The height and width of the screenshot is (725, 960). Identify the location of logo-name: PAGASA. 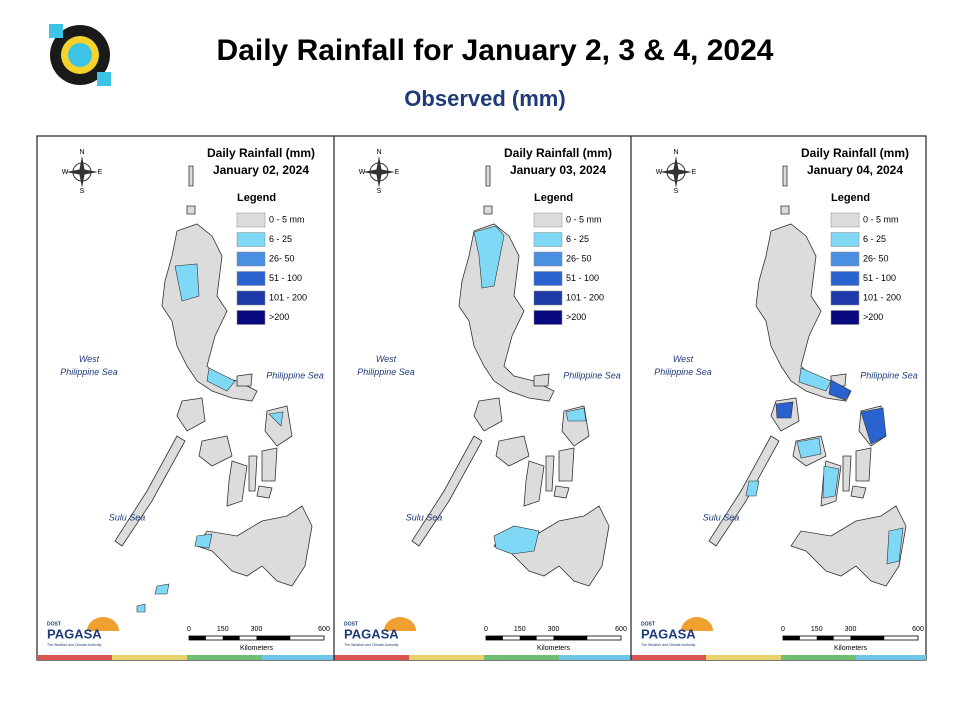
(668, 633).